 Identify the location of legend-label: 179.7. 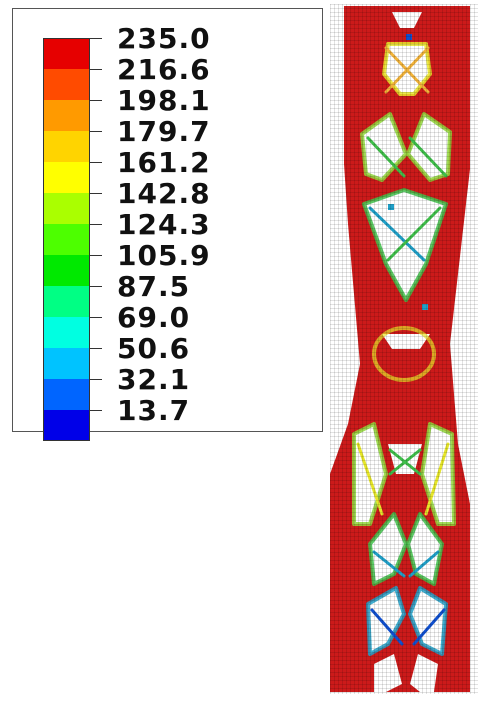
(164, 131).